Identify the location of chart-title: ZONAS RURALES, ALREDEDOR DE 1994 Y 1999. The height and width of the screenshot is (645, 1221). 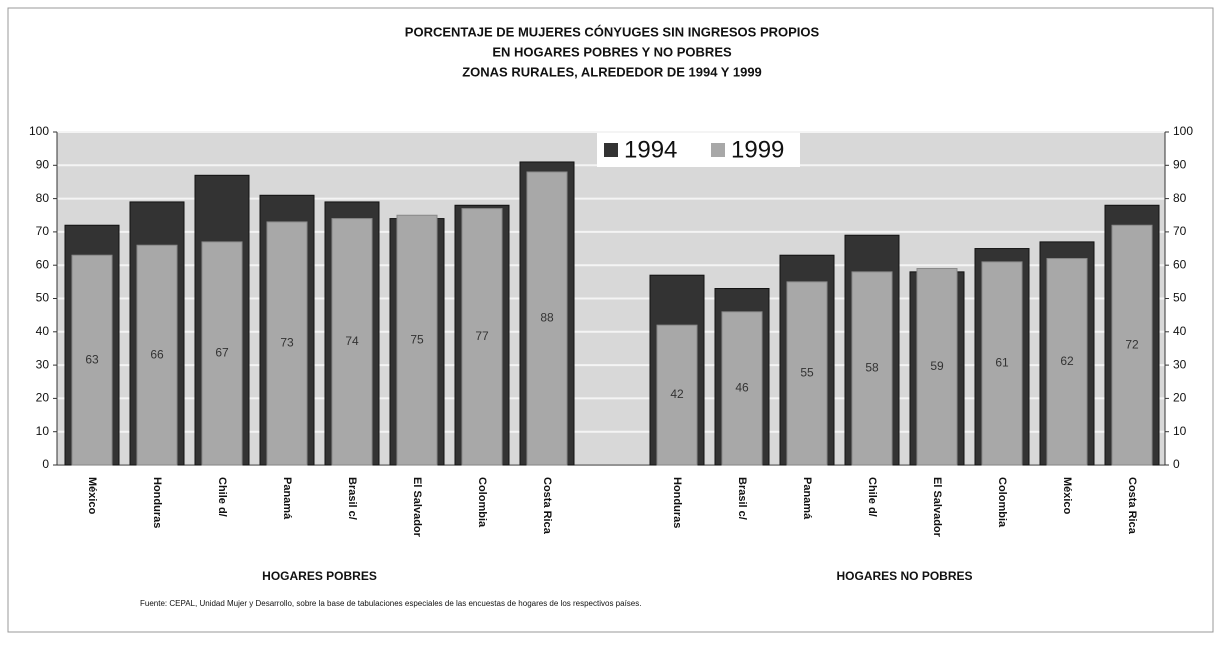
(612, 71).